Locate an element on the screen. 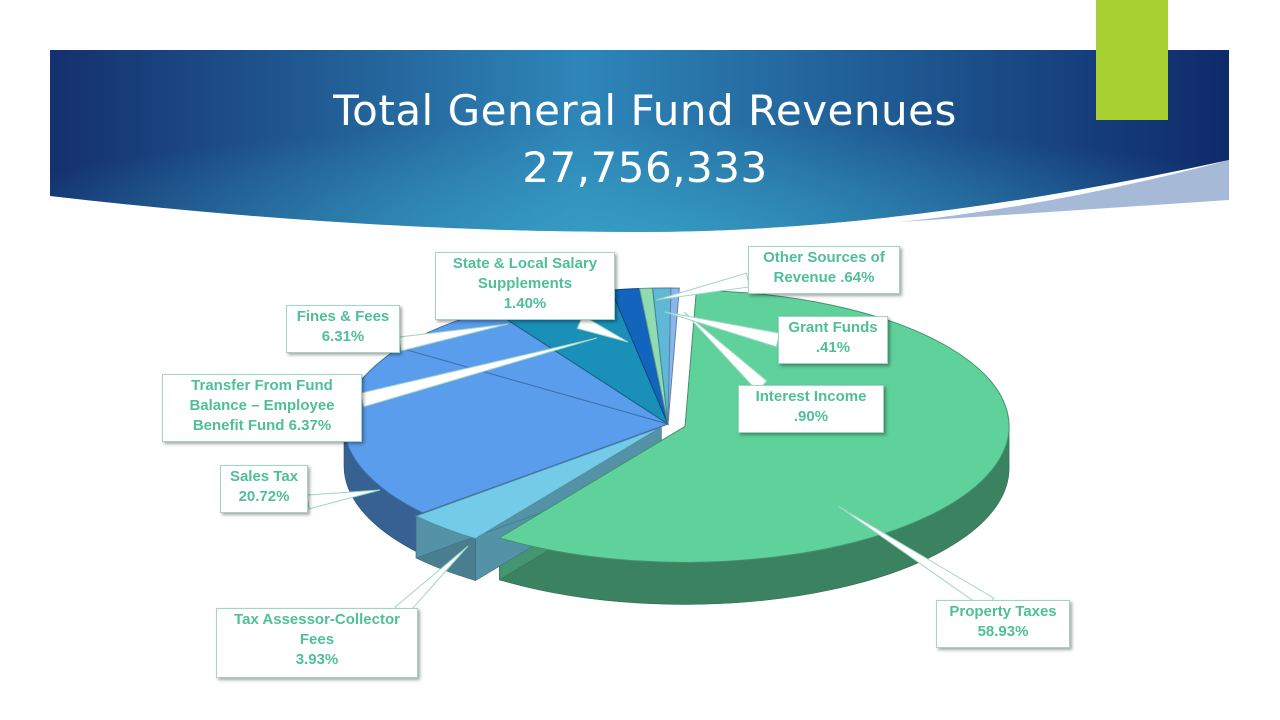 The width and height of the screenshot is (1280, 720). slice-label-line: Benefit Fund 6.37% is located at coordinates (262, 425).